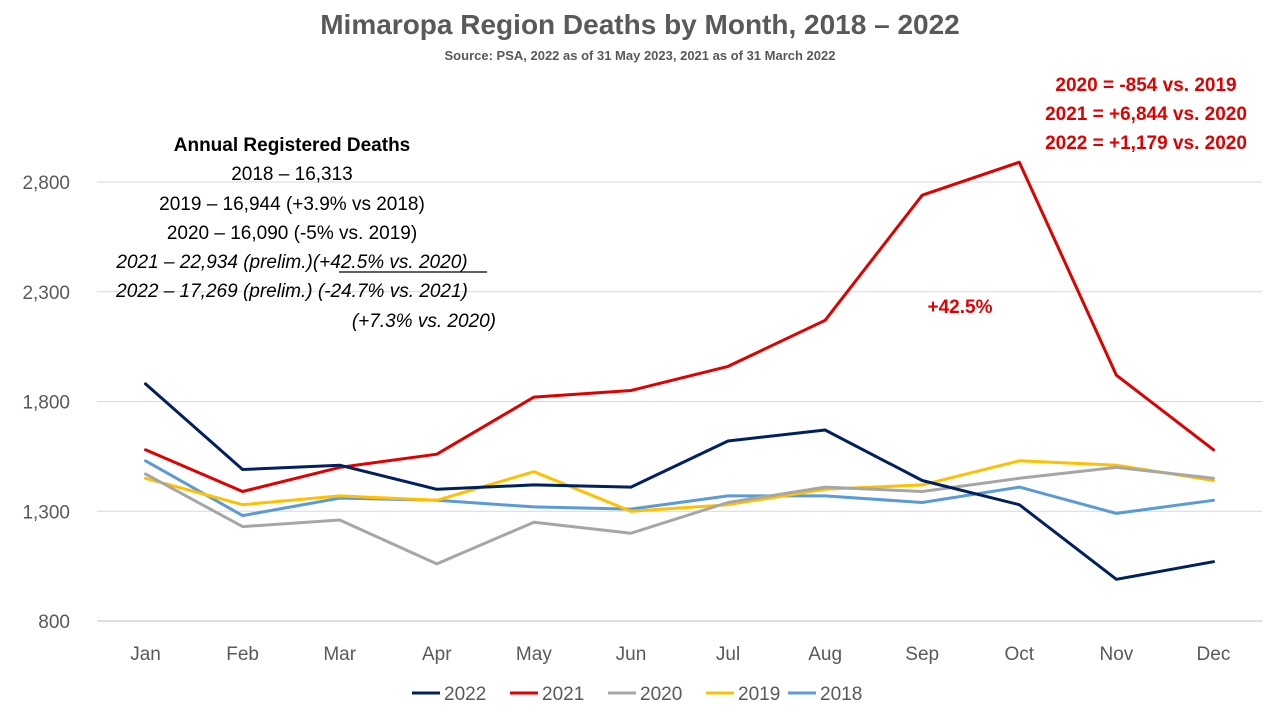  Describe the element at coordinates (424, 321) in the screenshot. I see `annual-deaths-line: (+7.3% vs. 2020)` at that location.